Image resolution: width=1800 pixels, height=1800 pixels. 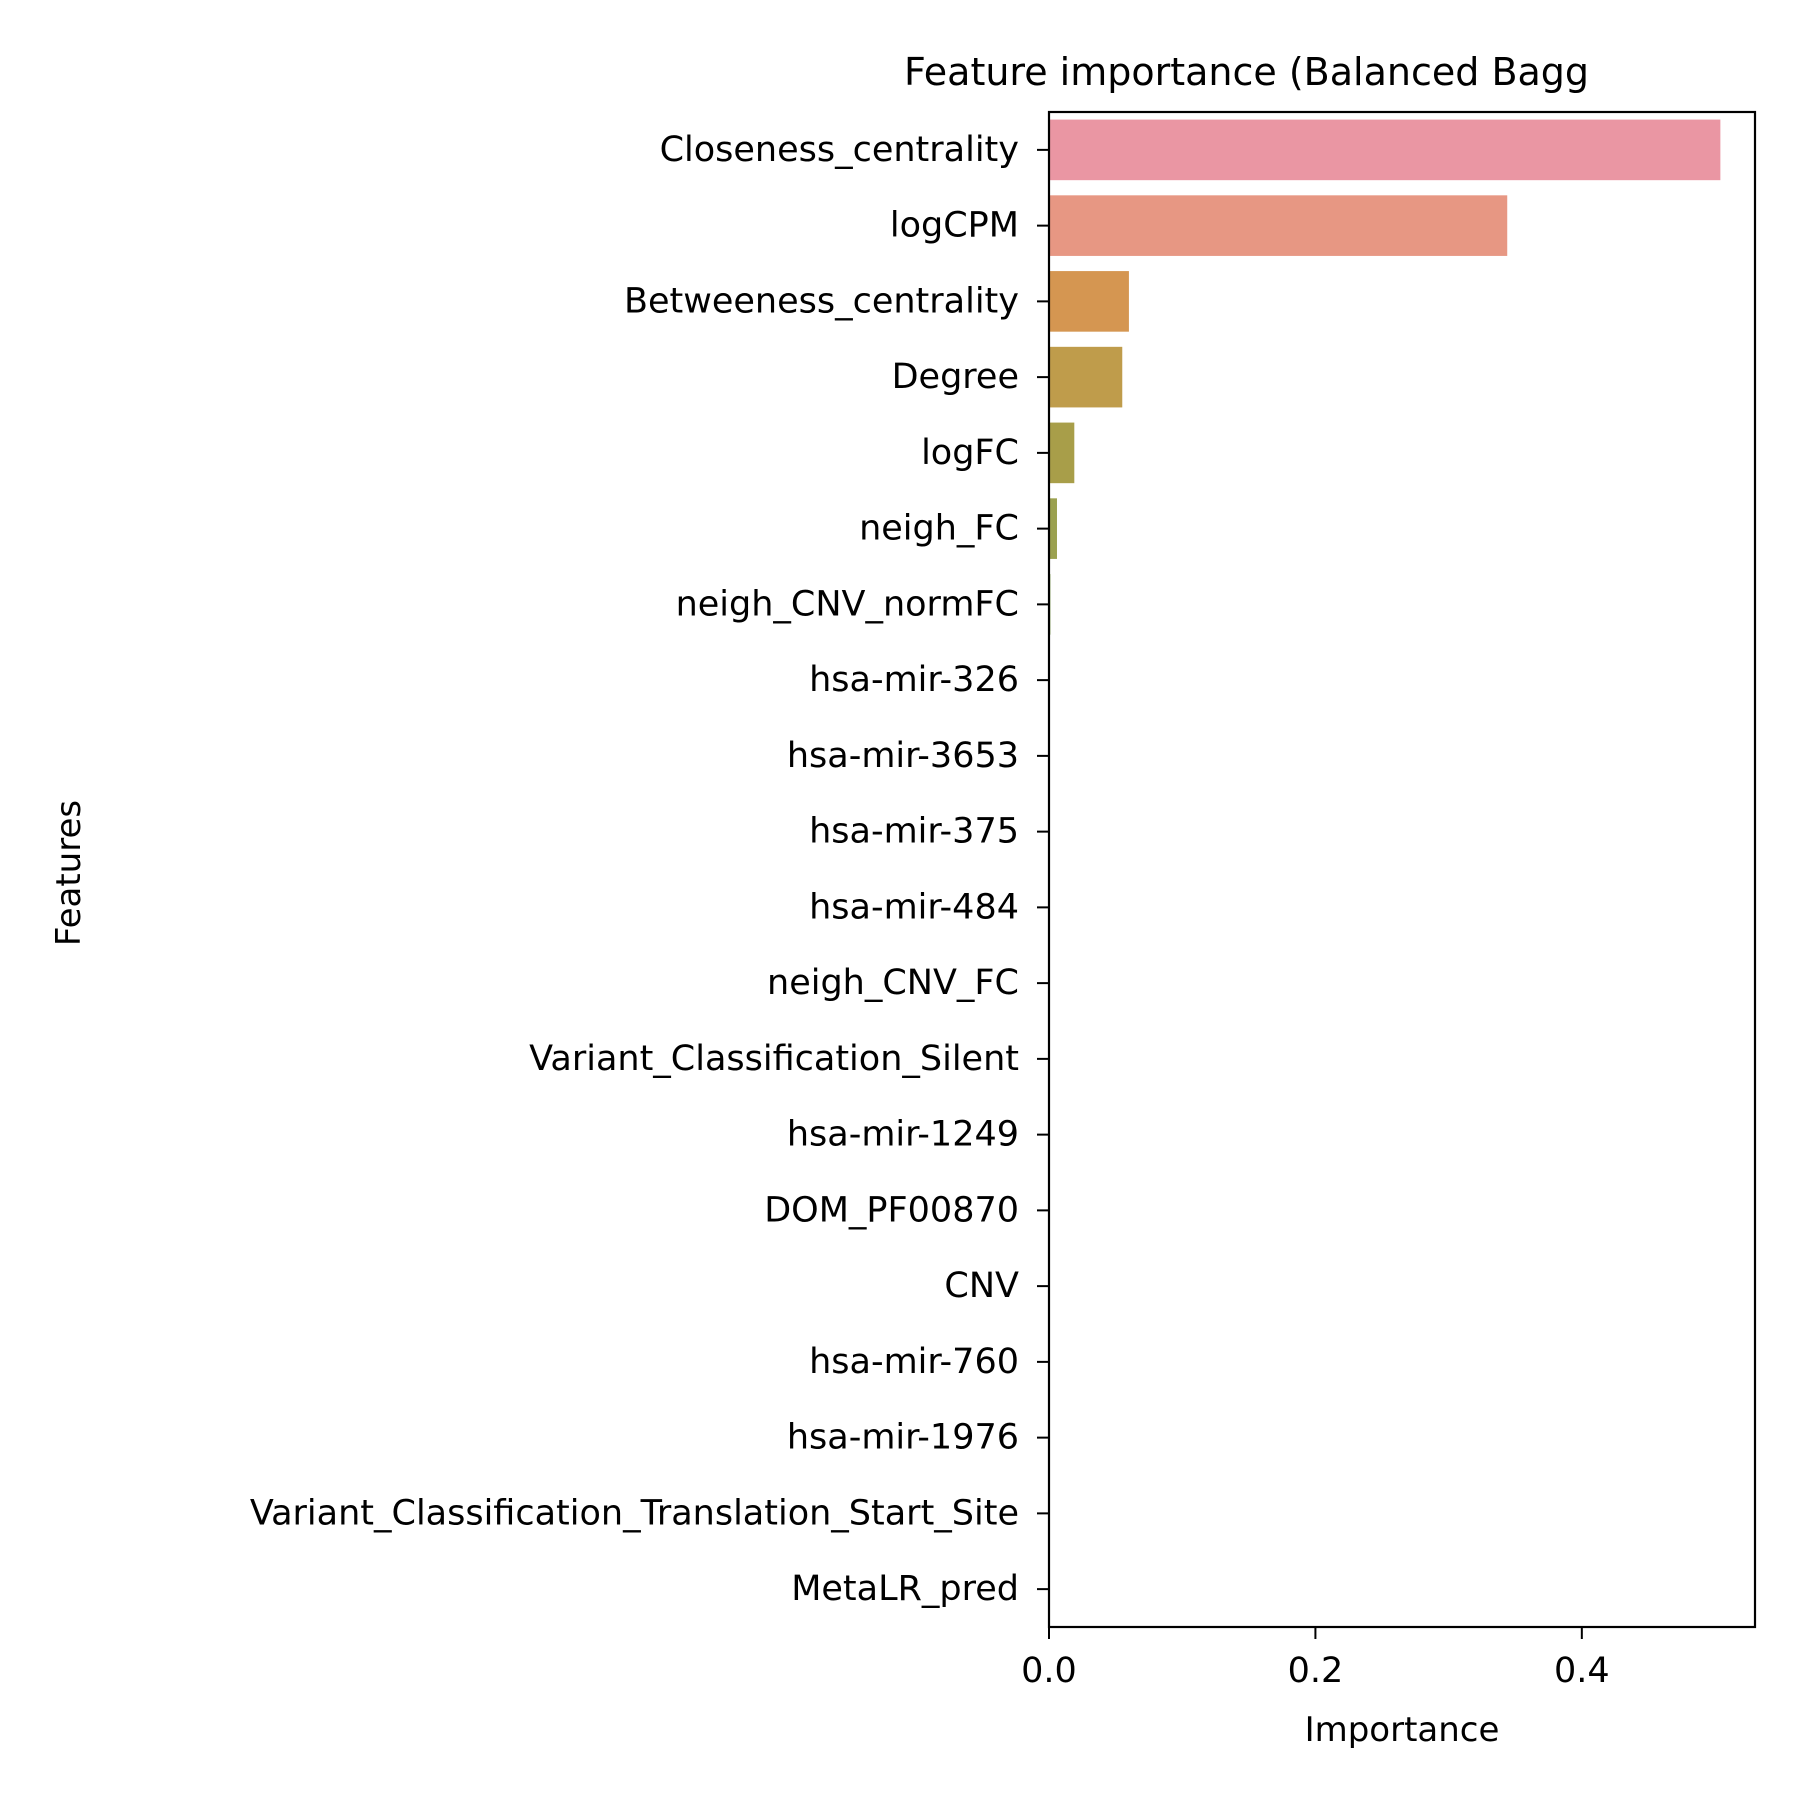 I want to click on y-tick-label-logfc: logFC, so click(x=970, y=453).